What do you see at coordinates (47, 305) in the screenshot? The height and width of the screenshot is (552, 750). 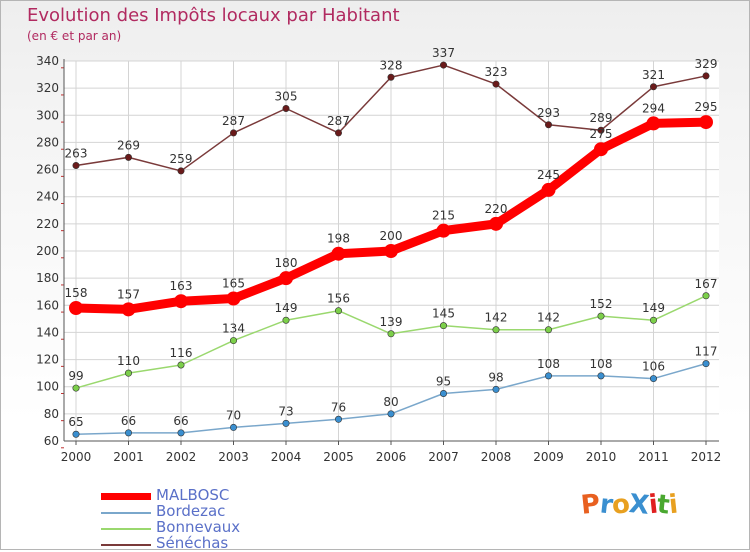 I see `y-tick-label: 160` at bounding box center [47, 305].